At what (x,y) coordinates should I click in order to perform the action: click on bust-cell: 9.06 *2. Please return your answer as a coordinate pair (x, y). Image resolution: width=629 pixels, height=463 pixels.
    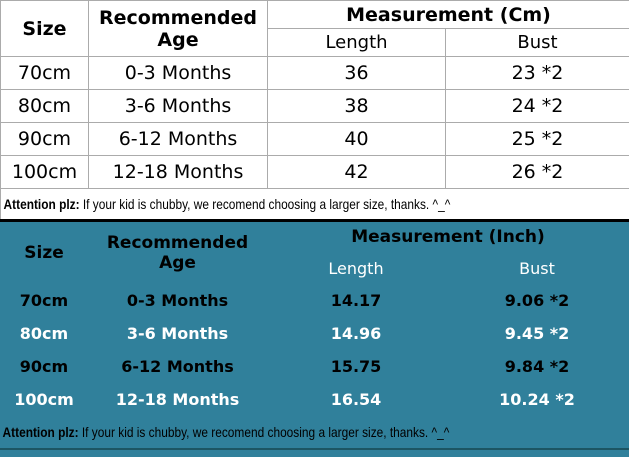
    Looking at the image, I should click on (537, 300).